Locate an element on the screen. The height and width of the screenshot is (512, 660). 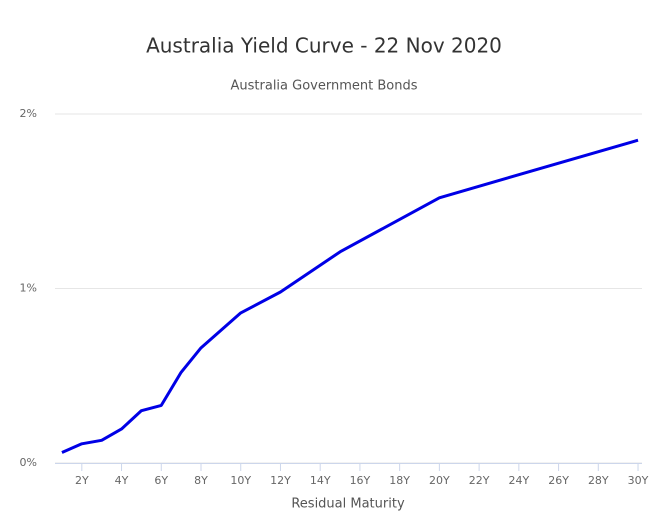
y-tick-label: 0% is located at coordinates (28, 462).